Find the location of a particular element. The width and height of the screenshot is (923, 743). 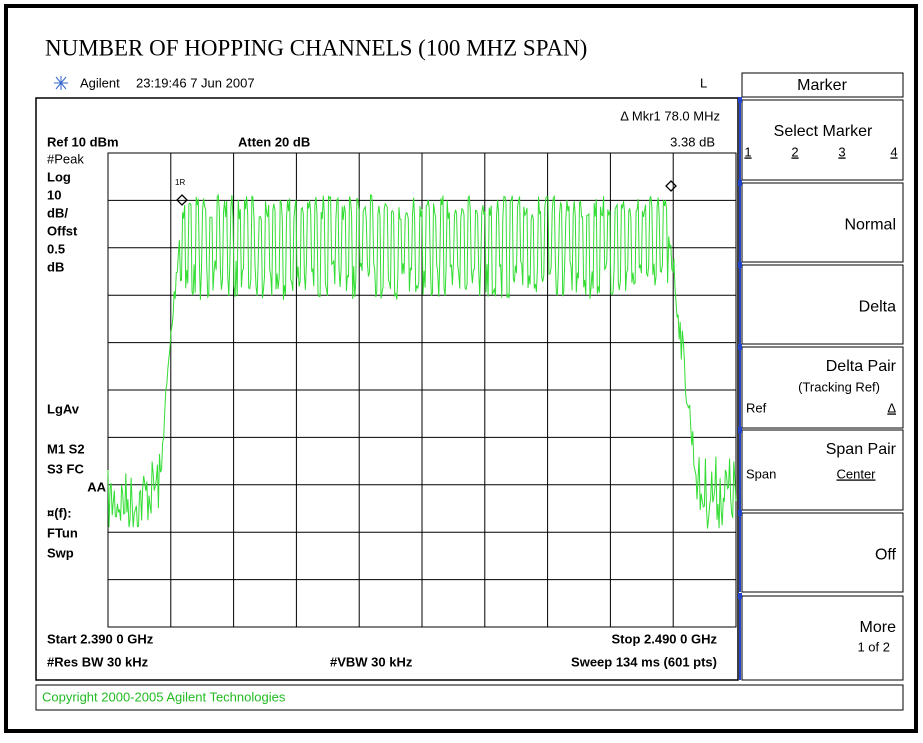

timestamp: 23:19:46 7 Jun 2007 is located at coordinates (195, 82).